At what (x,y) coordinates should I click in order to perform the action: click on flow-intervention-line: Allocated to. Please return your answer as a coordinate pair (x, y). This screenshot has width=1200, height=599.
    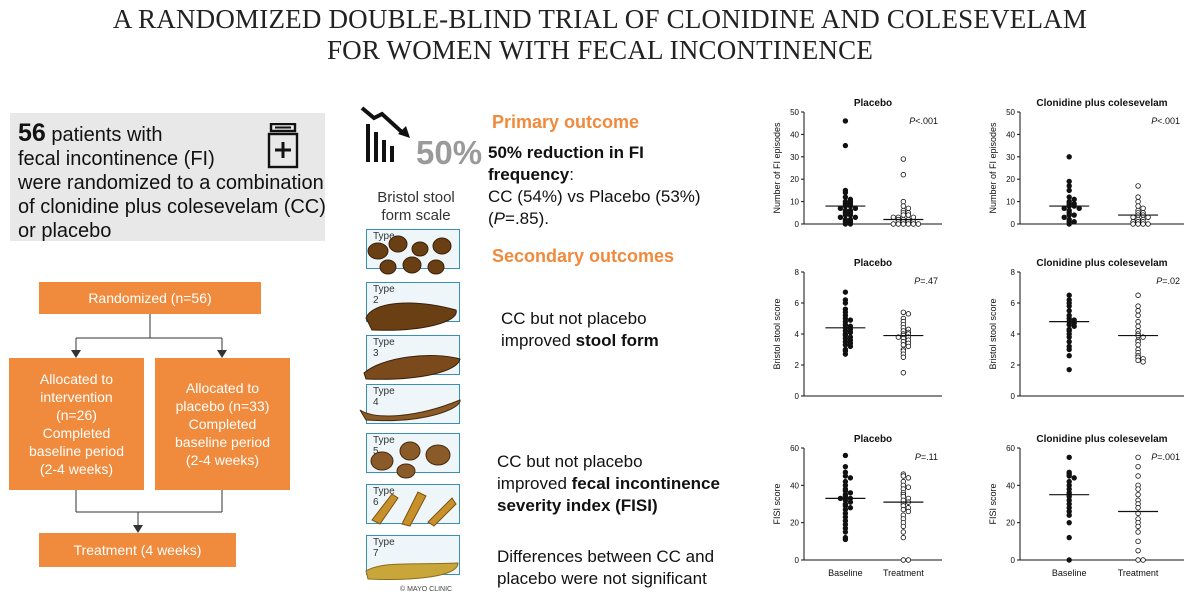
    Looking at the image, I should click on (76, 379).